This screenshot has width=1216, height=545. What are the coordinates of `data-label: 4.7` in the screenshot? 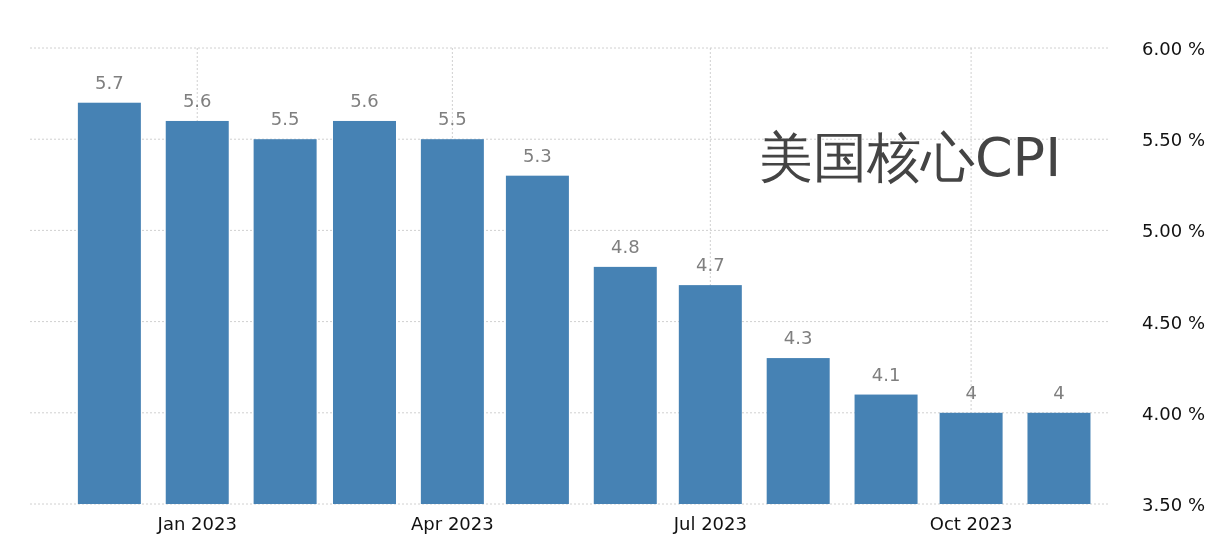 It's located at (710, 265).